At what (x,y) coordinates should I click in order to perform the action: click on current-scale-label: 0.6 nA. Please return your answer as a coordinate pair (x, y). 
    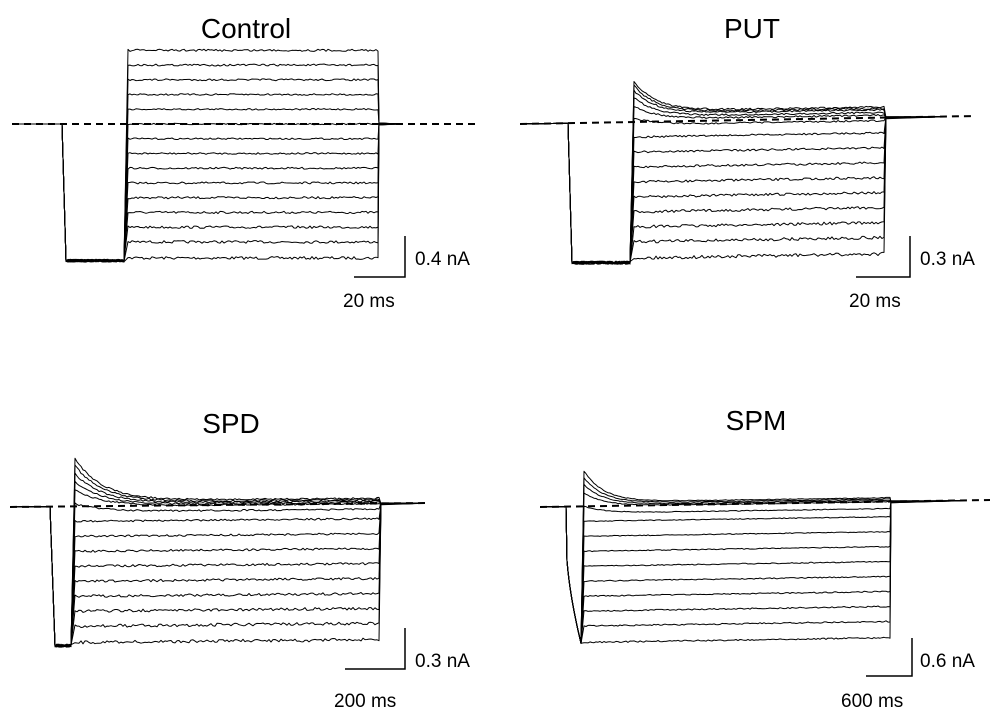
    Looking at the image, I should click on (947, 661).